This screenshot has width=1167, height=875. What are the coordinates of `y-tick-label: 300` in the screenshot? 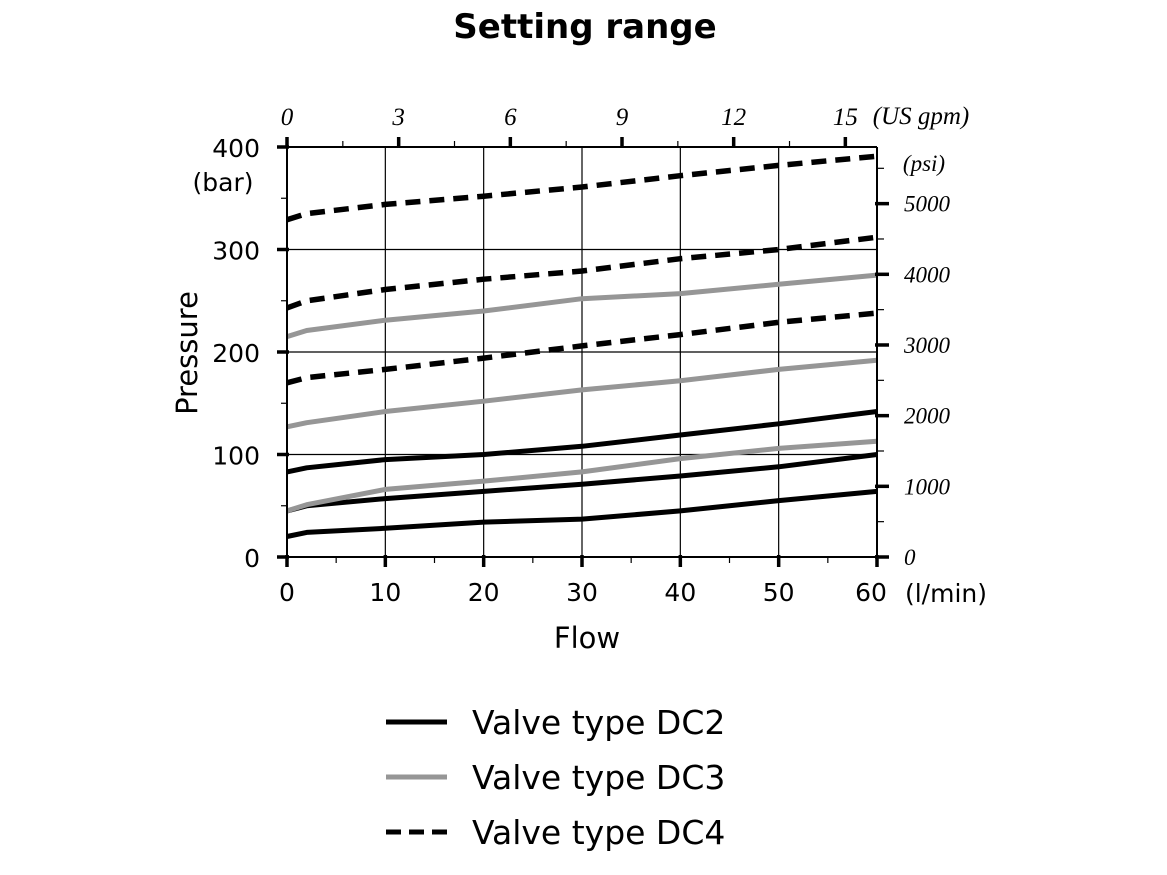 It's located at (236, 251).